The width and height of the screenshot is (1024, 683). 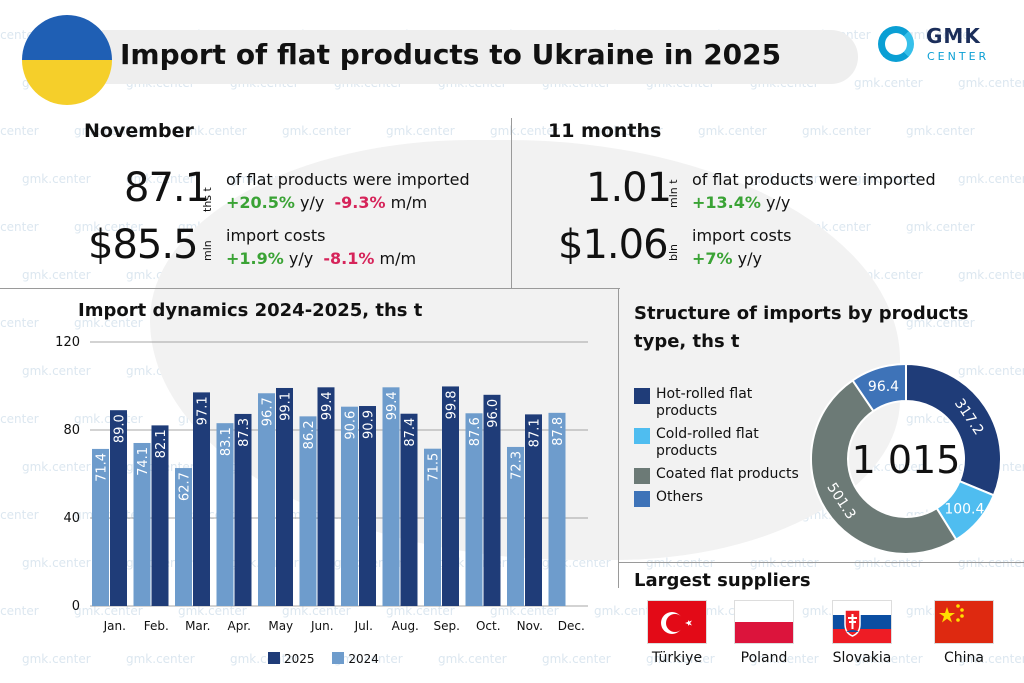 I want to click on eleven-months-cost: $1.06, so click(x=613, y=245).